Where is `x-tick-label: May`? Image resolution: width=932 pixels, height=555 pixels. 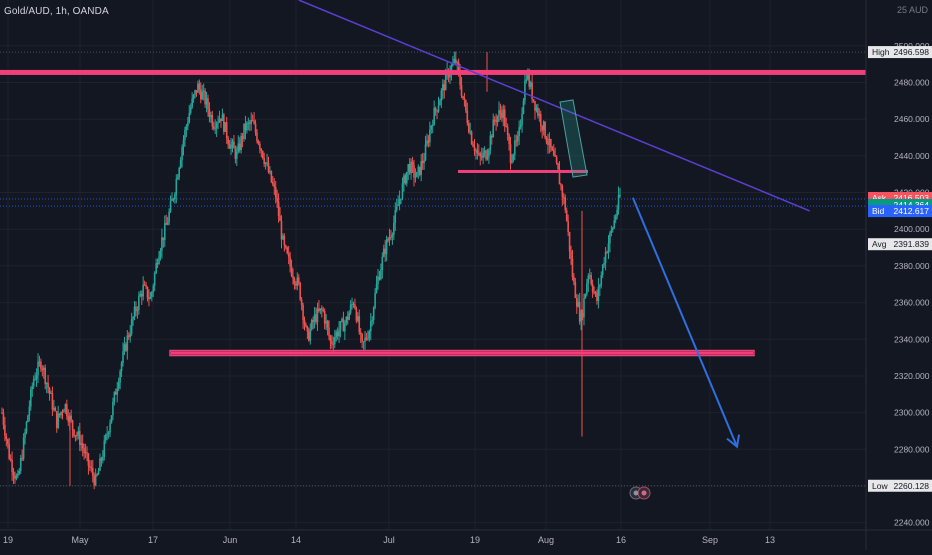 x-tick-label: May is located at coordinates (80, 540).